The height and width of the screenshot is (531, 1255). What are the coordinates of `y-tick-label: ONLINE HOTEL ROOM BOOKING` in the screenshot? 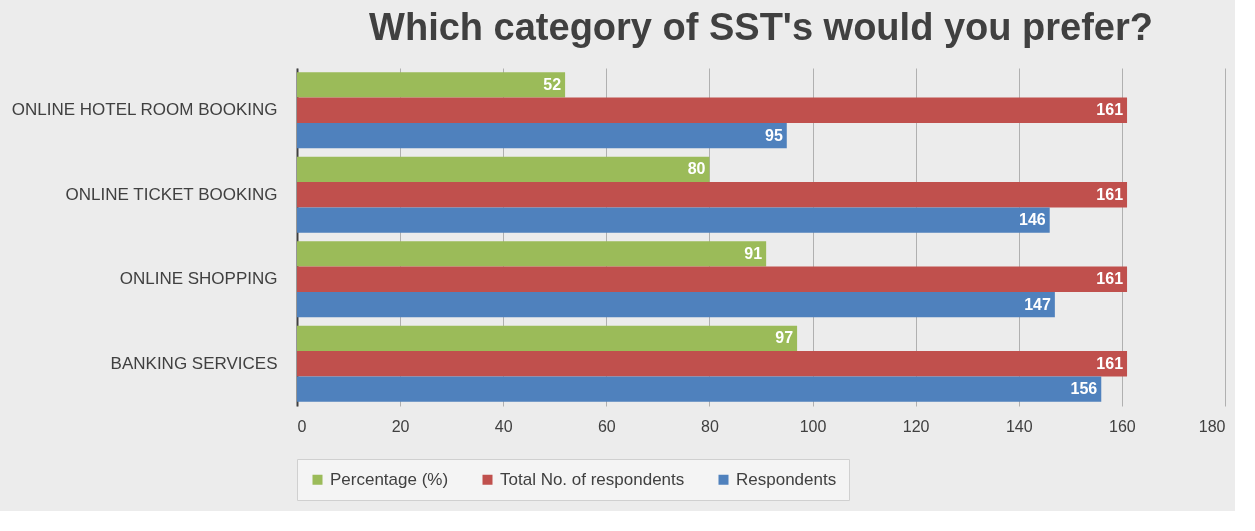 It's located at (144, 110).